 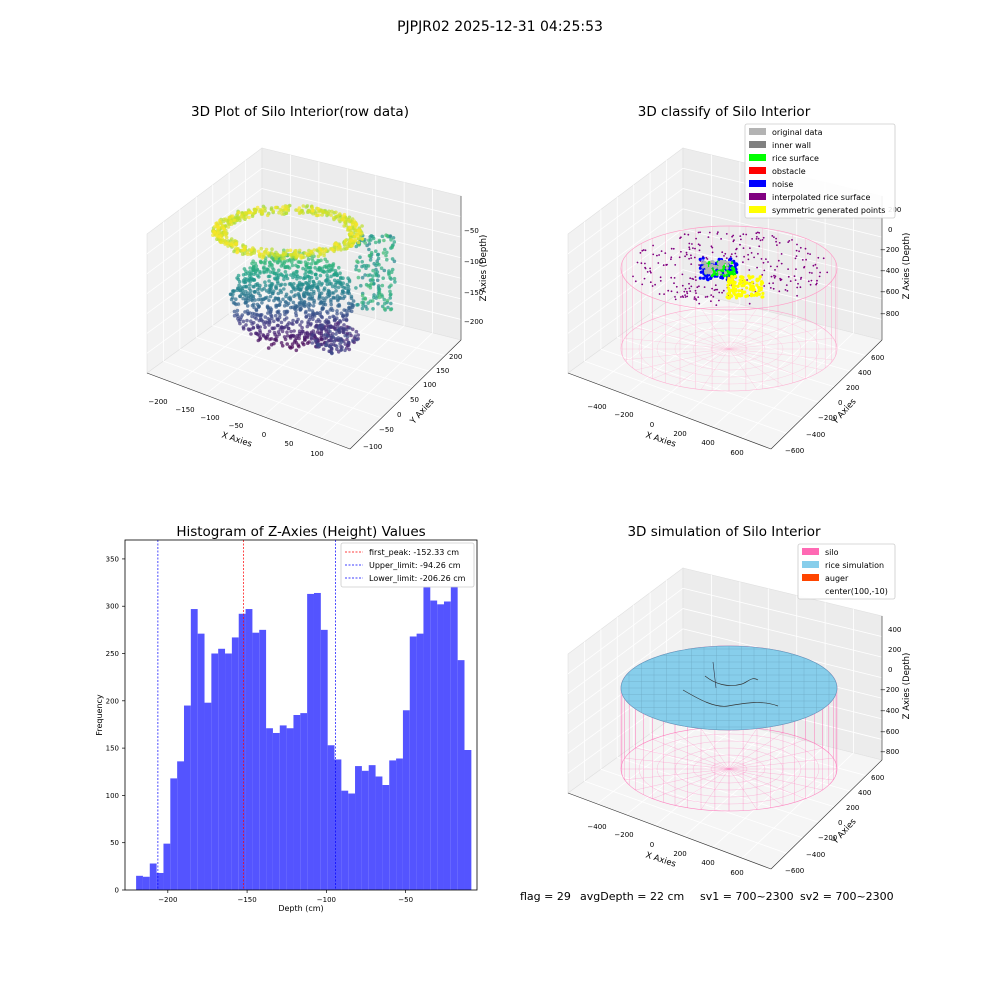 I want to click on y-tick-label: −100, so click(x=372, y=447).